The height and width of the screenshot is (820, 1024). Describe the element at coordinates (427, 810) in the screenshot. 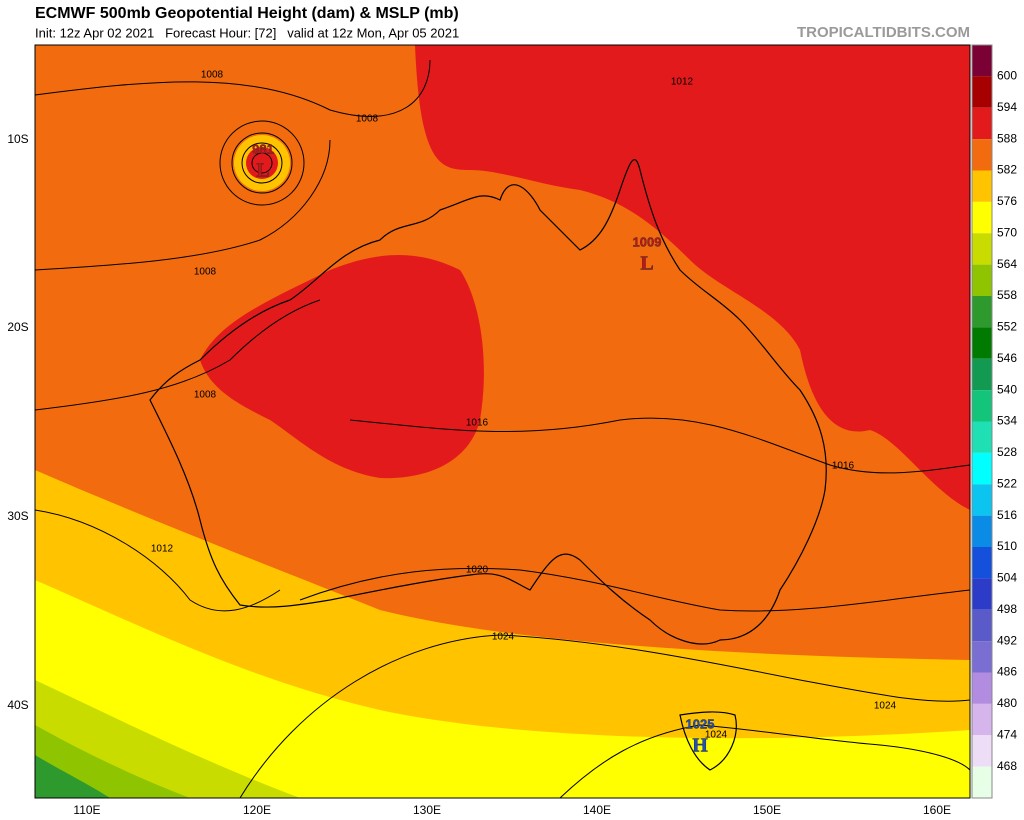

I see `lon-label: 130E` at that location.